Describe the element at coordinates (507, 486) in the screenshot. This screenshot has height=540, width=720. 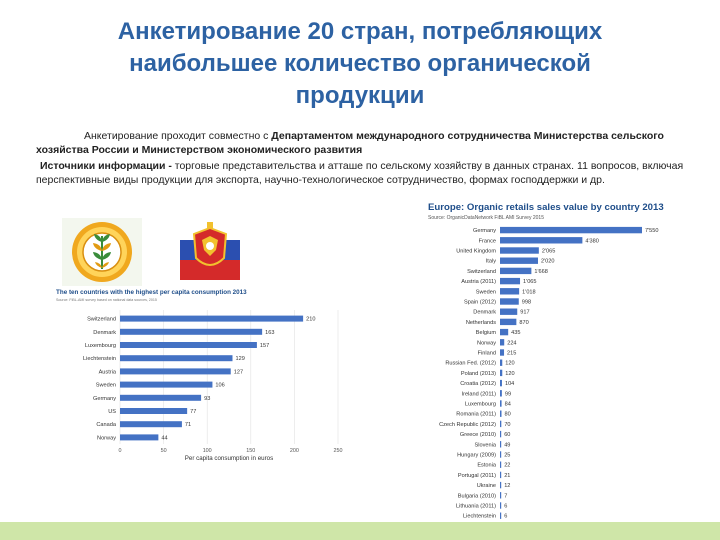
I see `right-value-label: 12` at that location.